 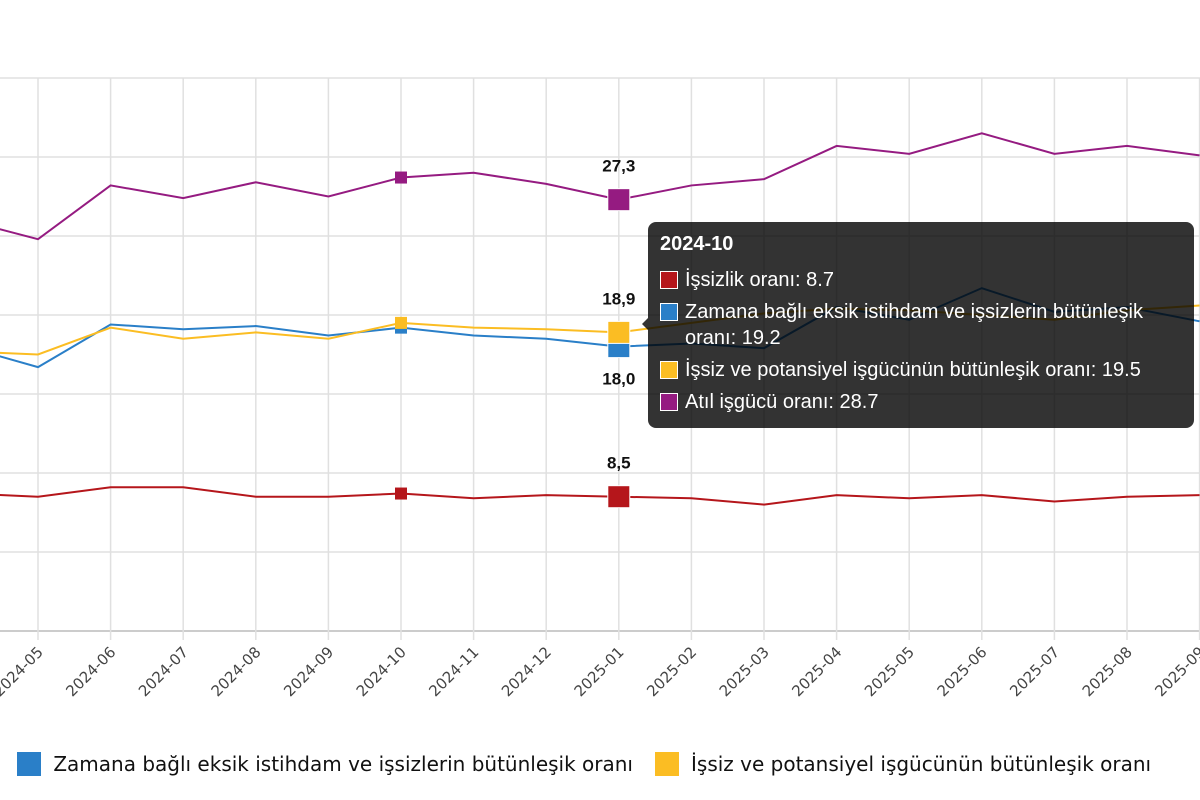 I want to click on tooltip-row-unemployment: İşsizlik oranı: 8.7, so click(x=921, y=280).